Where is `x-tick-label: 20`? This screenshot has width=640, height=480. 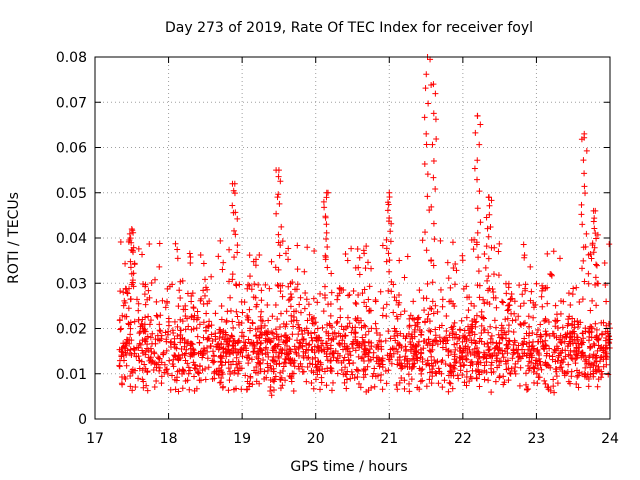 x-tick-label: 20 is located at coordinates (316, 439).